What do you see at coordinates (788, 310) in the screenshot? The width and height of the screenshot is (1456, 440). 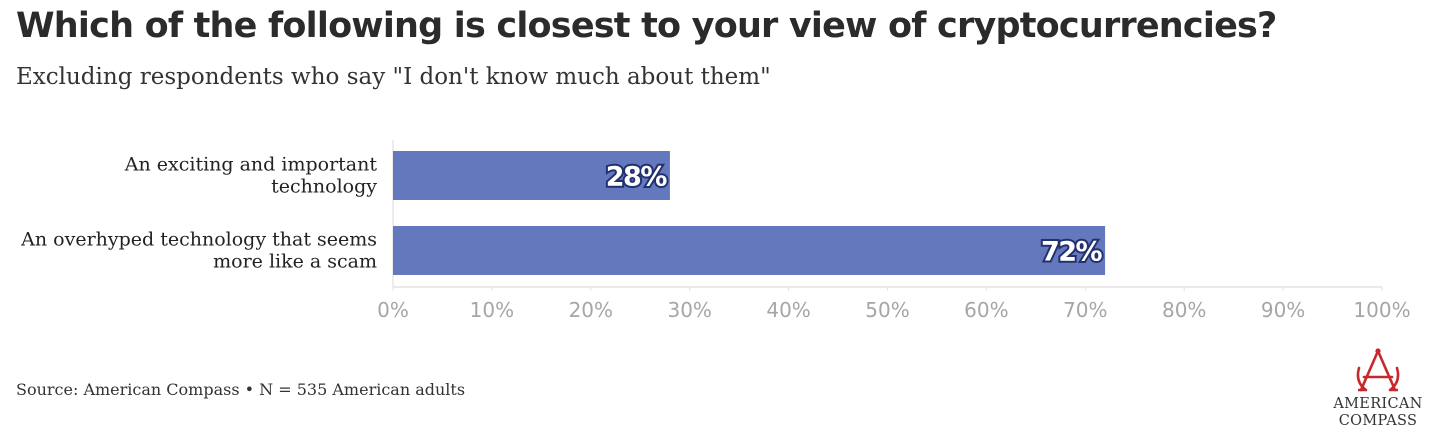 I see `x-tick-label-40: 40%` at bounding box center [788, 310].